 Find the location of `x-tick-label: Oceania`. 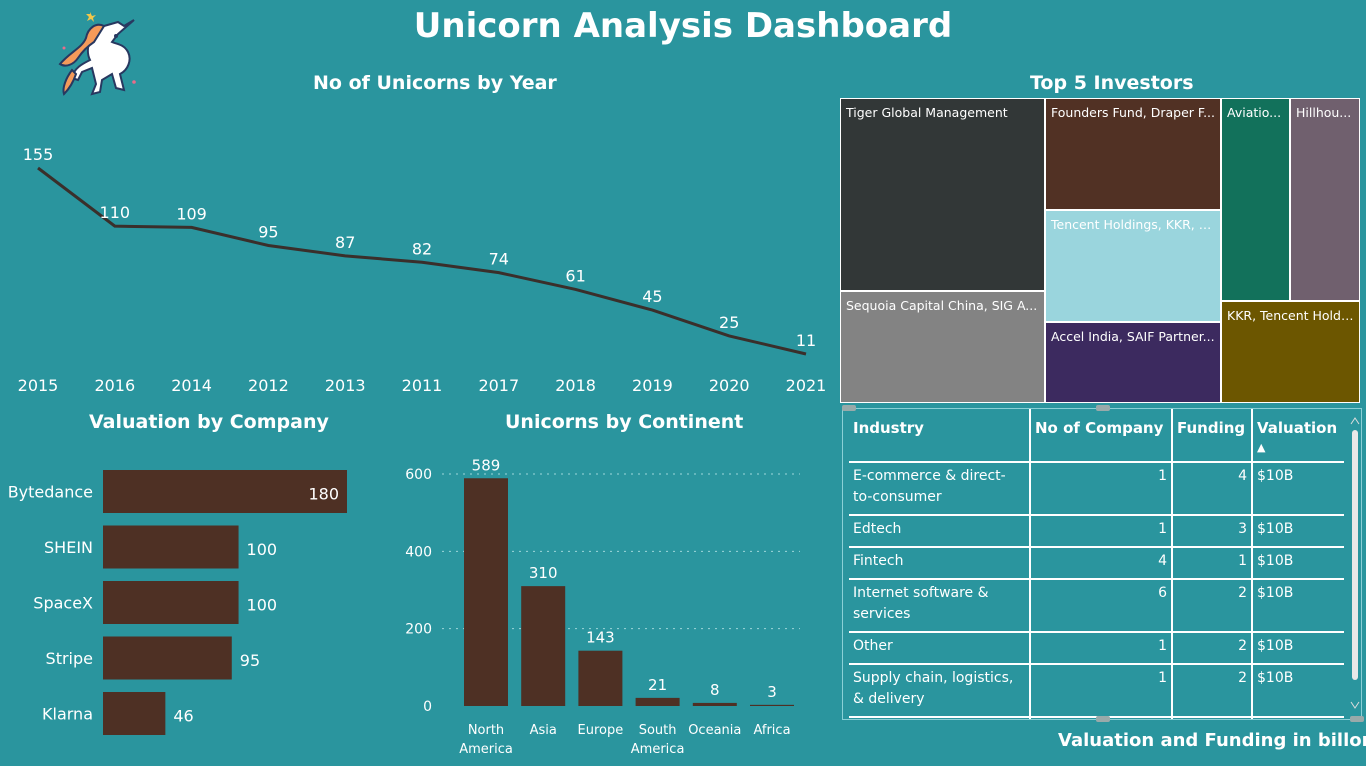

x-tick-label: Oceania is located at coordinates (714, 730).